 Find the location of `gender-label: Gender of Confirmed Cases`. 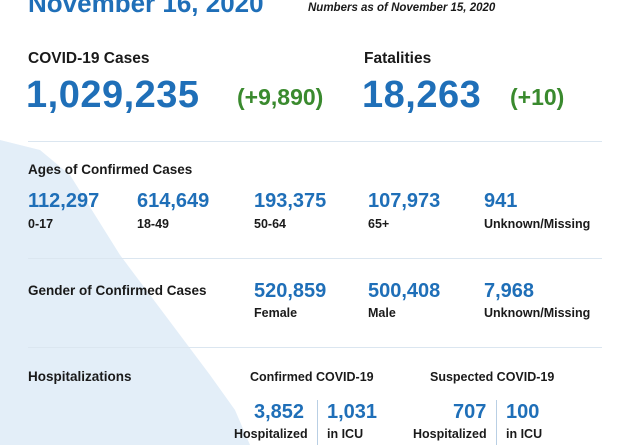

gender-label: Gender of Confirmed Cases is located at coordinates (117, 290).